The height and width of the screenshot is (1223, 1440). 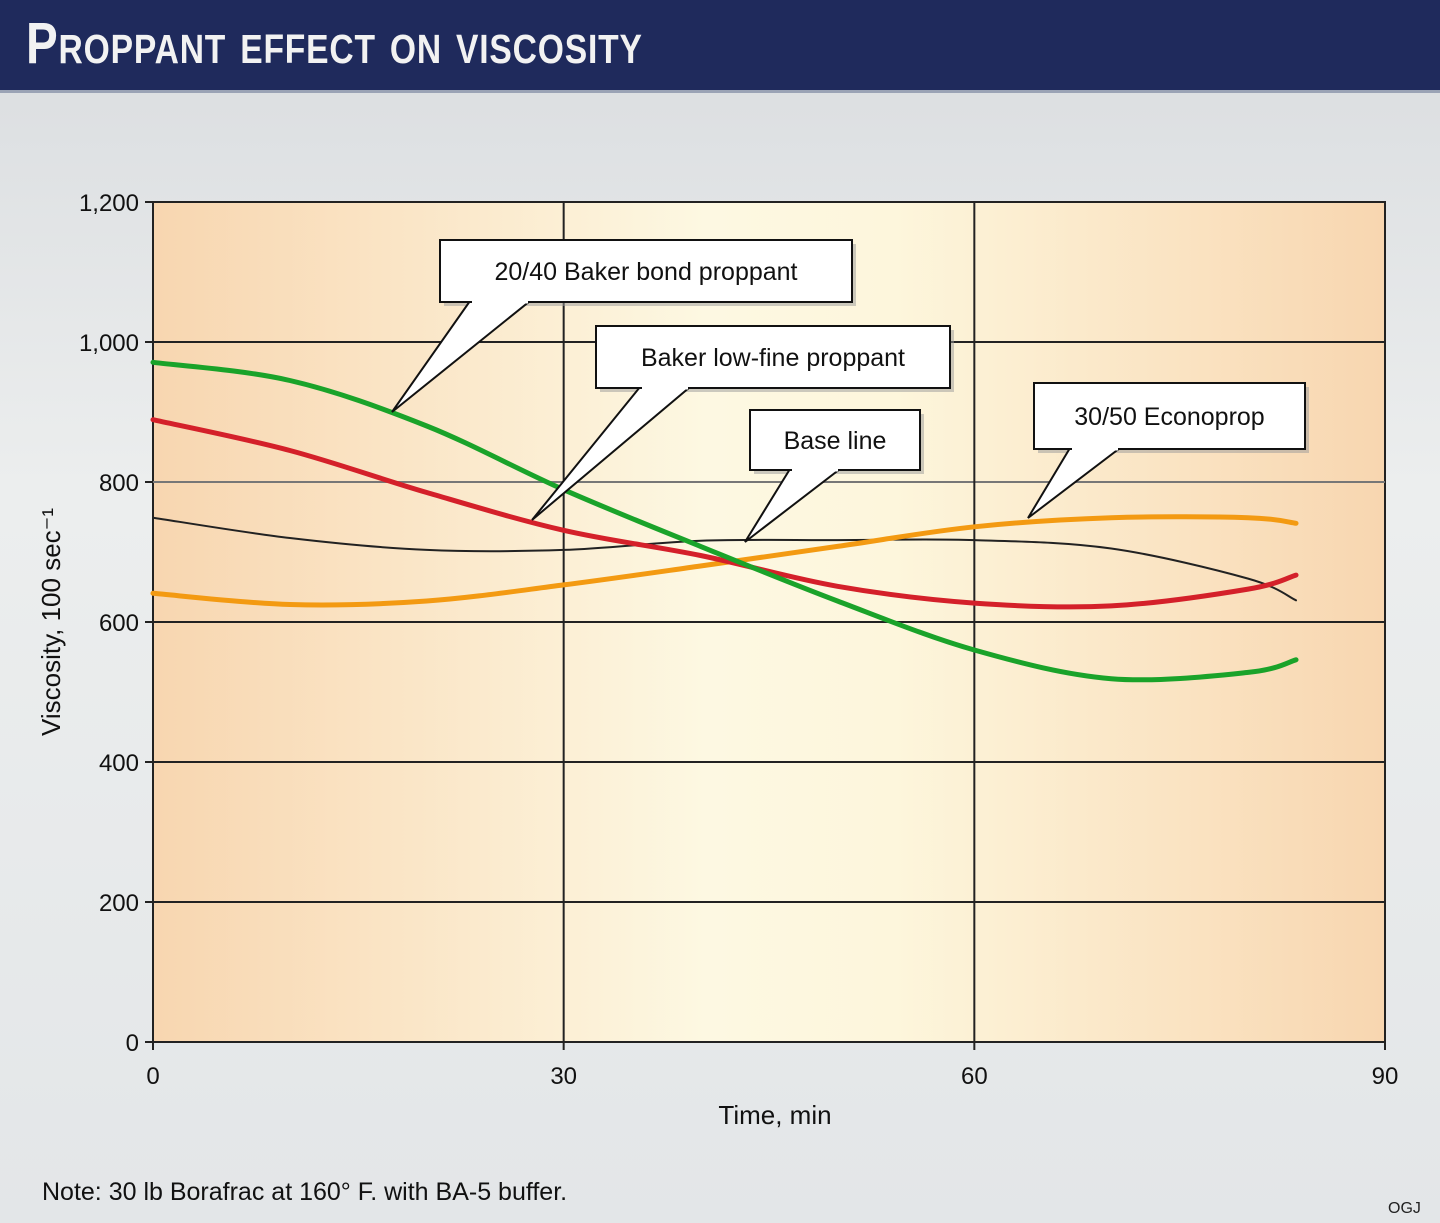 What do you see at coordinates (109, 343) in the screenshot?
I see `y-tick-label: 1,000` at bounding box center [109, 343].